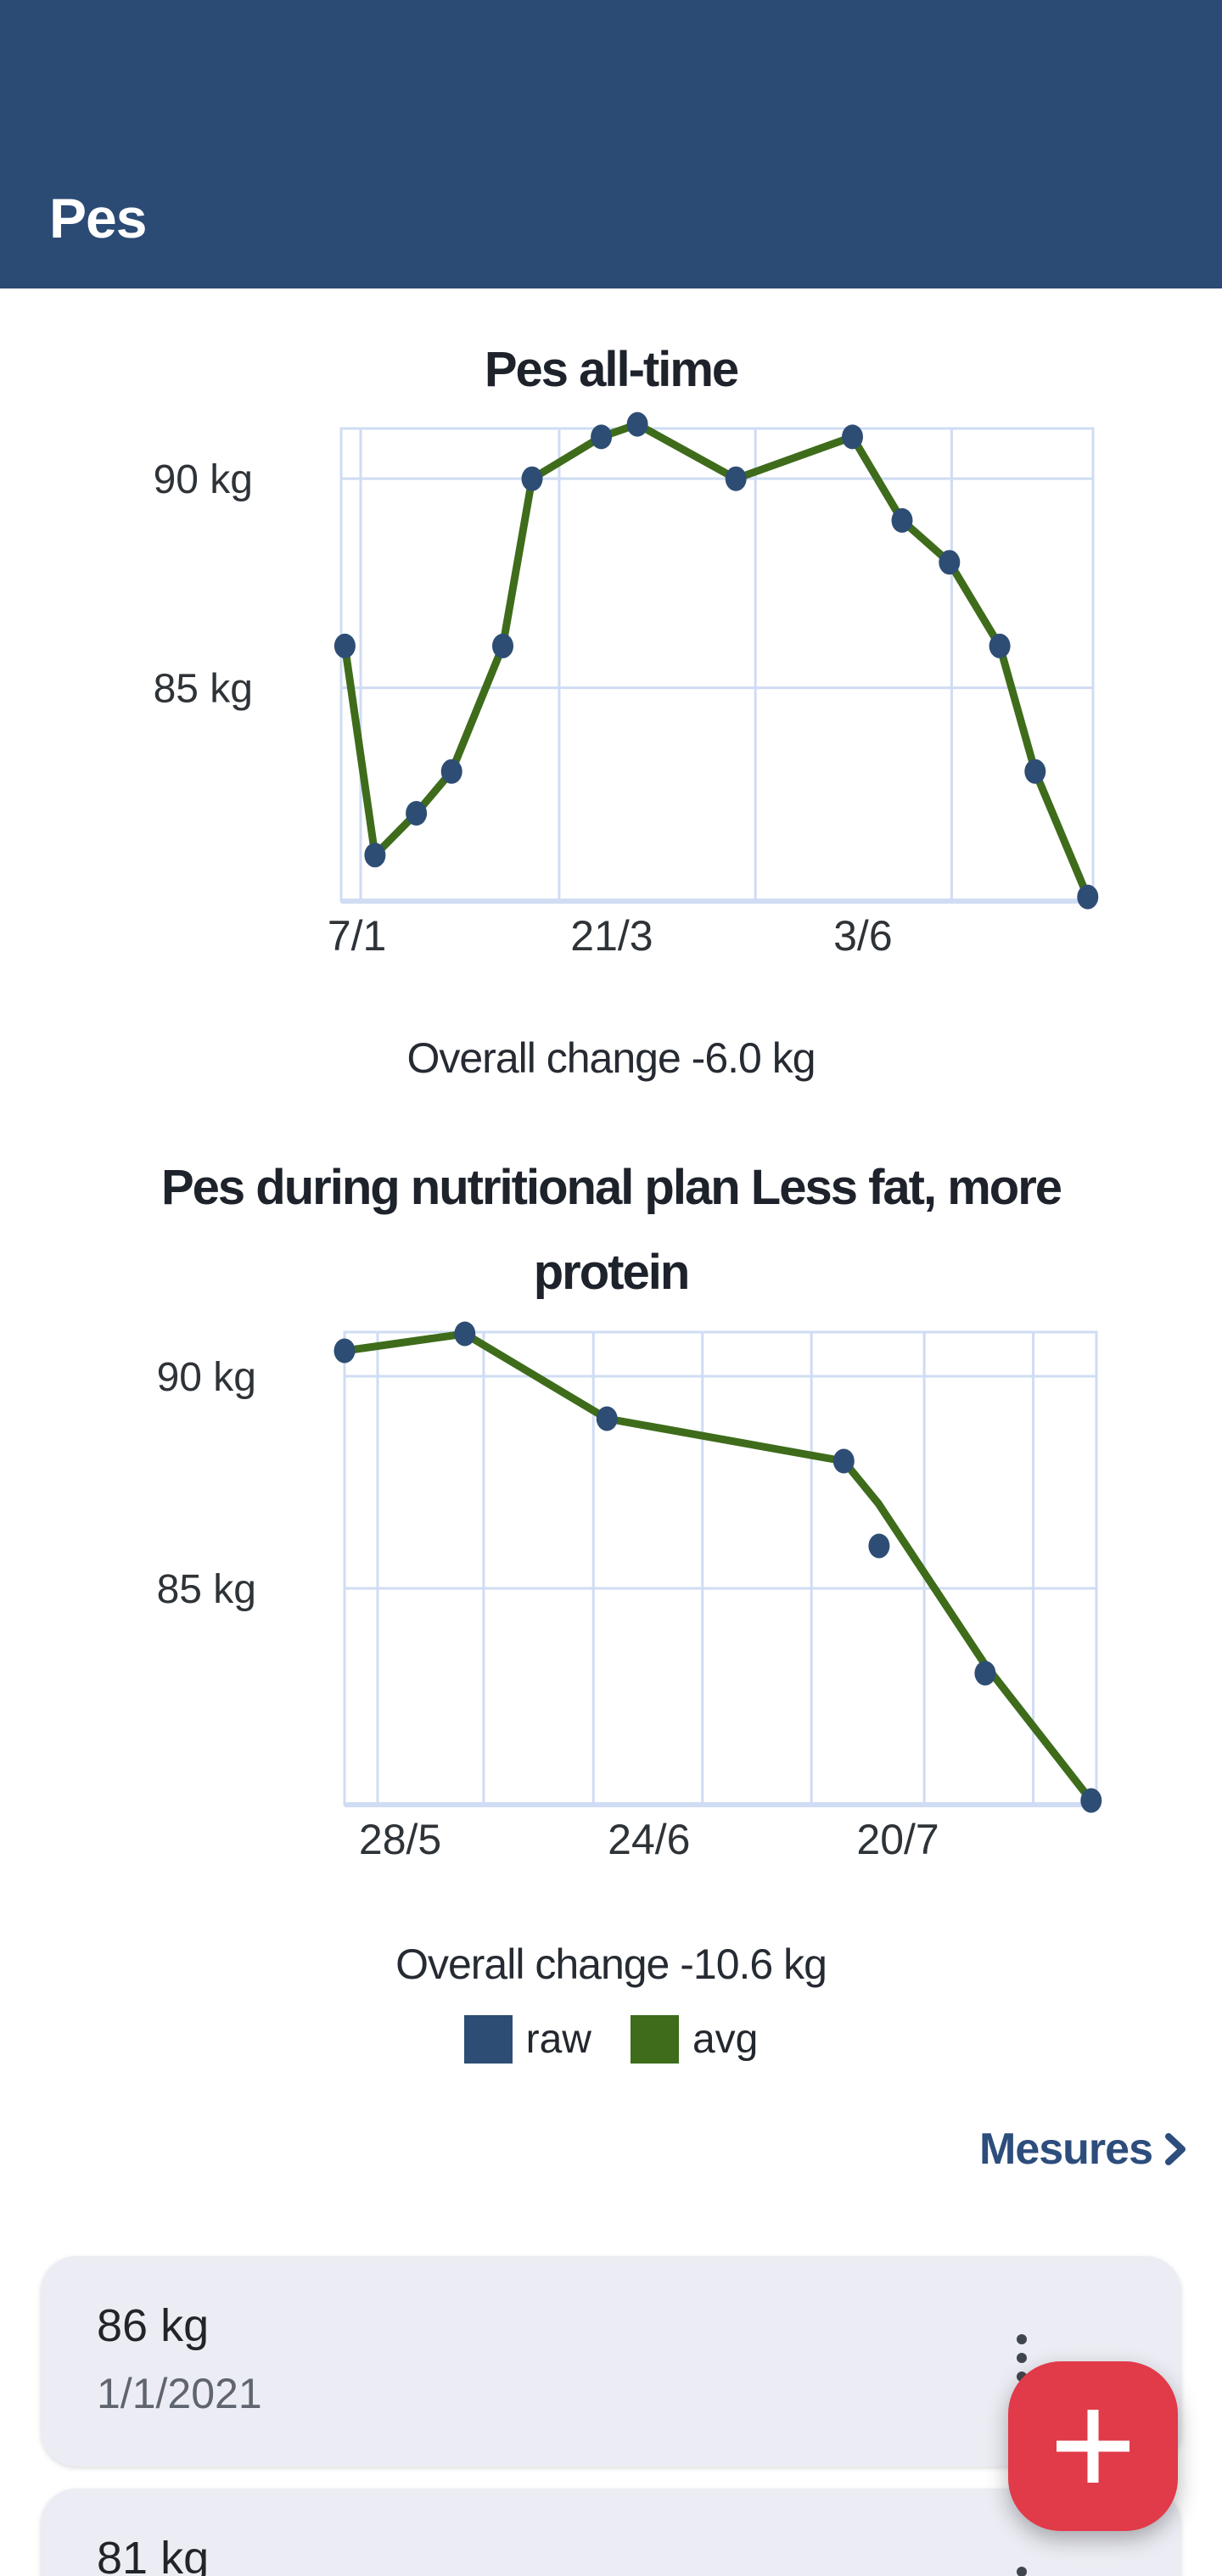 This screenshot has width=1222, height=2576. Describe the element at coordinates (863, 936) in the screenshot. I see `x-axis-label-chart1: 3/6` at that location.